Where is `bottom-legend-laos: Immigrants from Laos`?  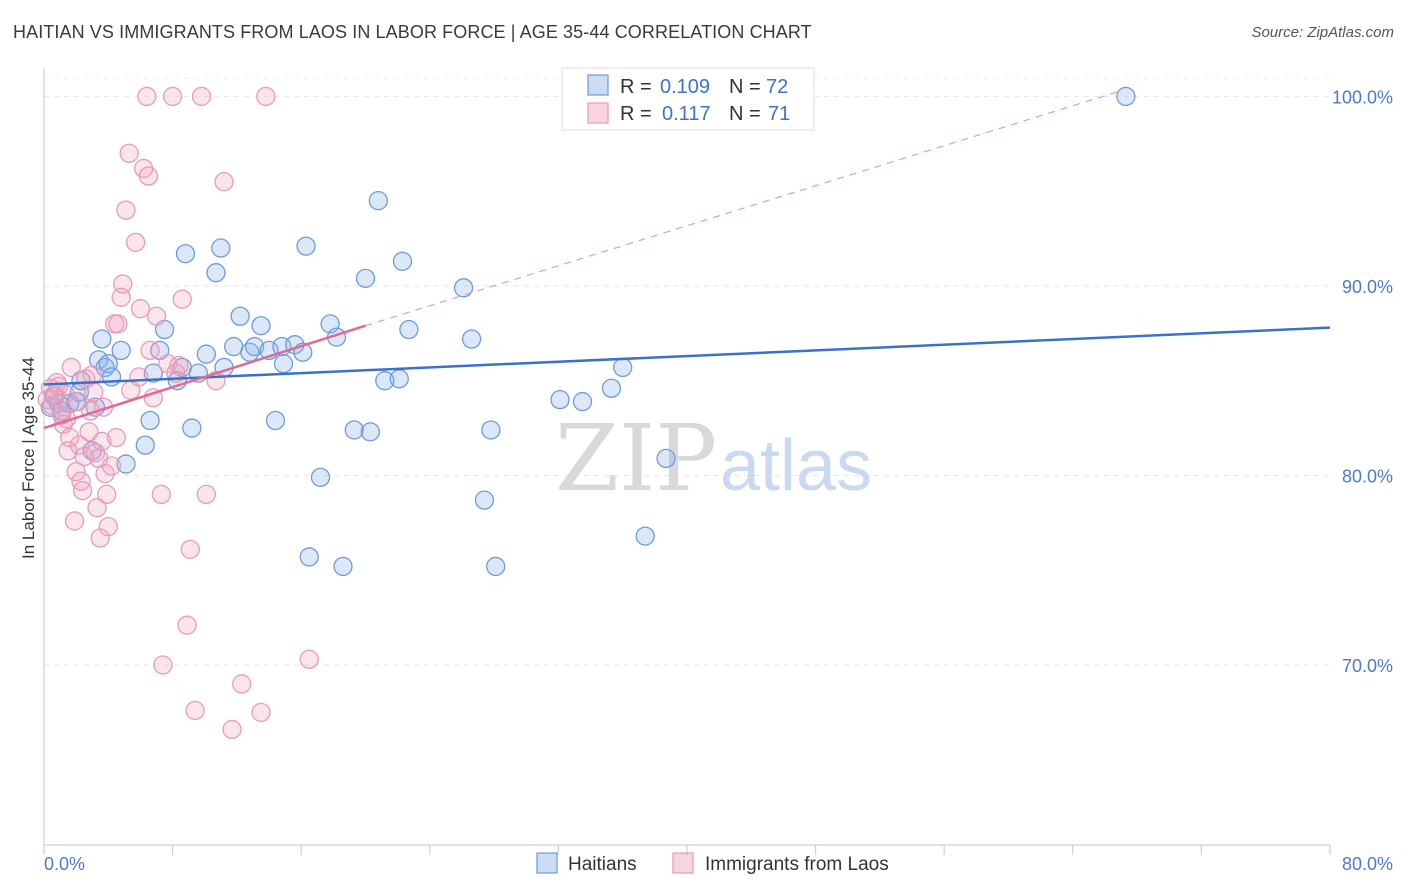
bottom-legend-laos: Immigrants from Laos is located at coordinates (797, 864).